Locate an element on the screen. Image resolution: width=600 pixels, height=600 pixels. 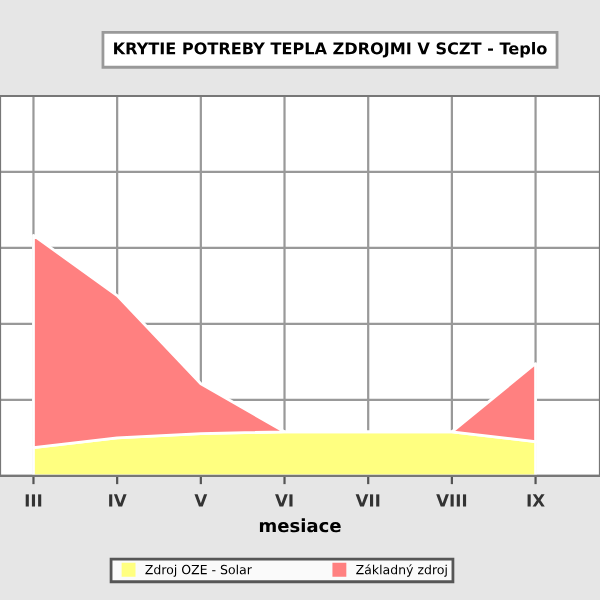
x-axis-title: mesiace is located at coordinates (300, 525).